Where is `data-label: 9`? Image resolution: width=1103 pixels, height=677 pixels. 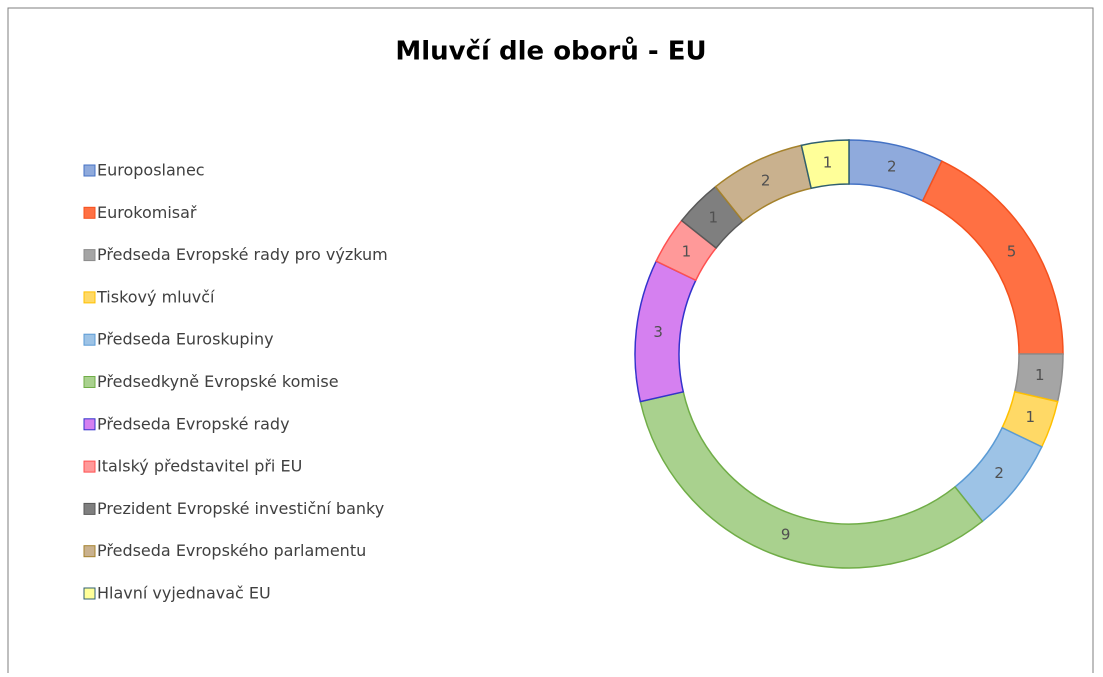
data-label: 9 is located at coordinates (786, 535).